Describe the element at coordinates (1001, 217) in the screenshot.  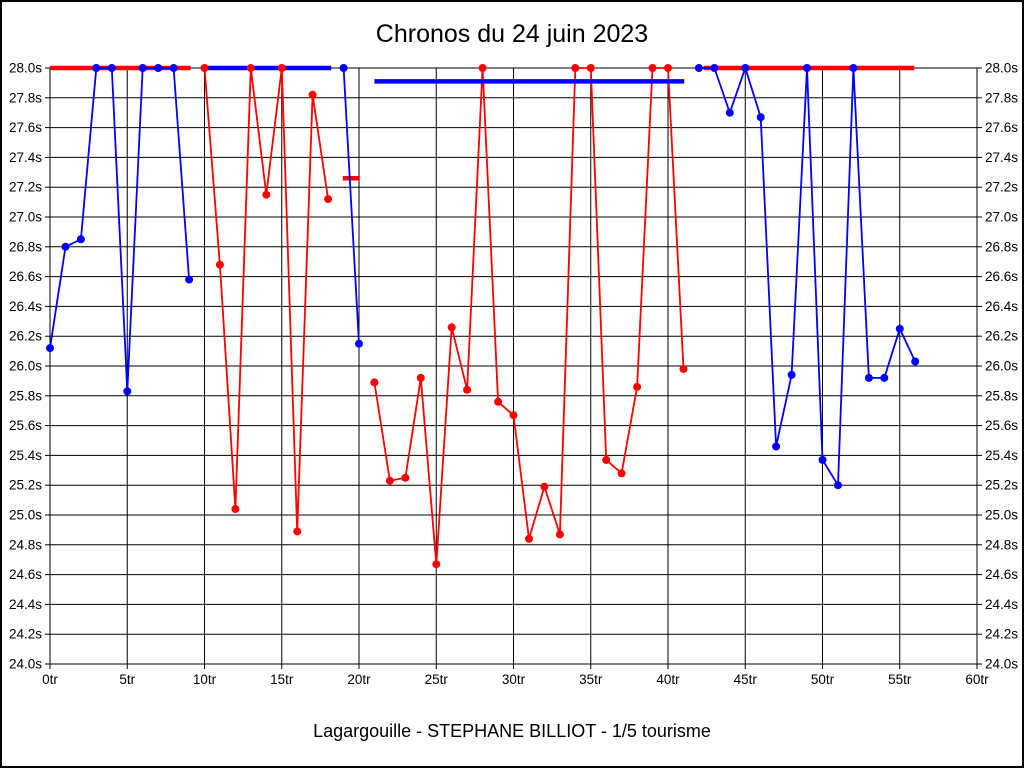
I see `y-tick-label-right: 27.0s` at that location.